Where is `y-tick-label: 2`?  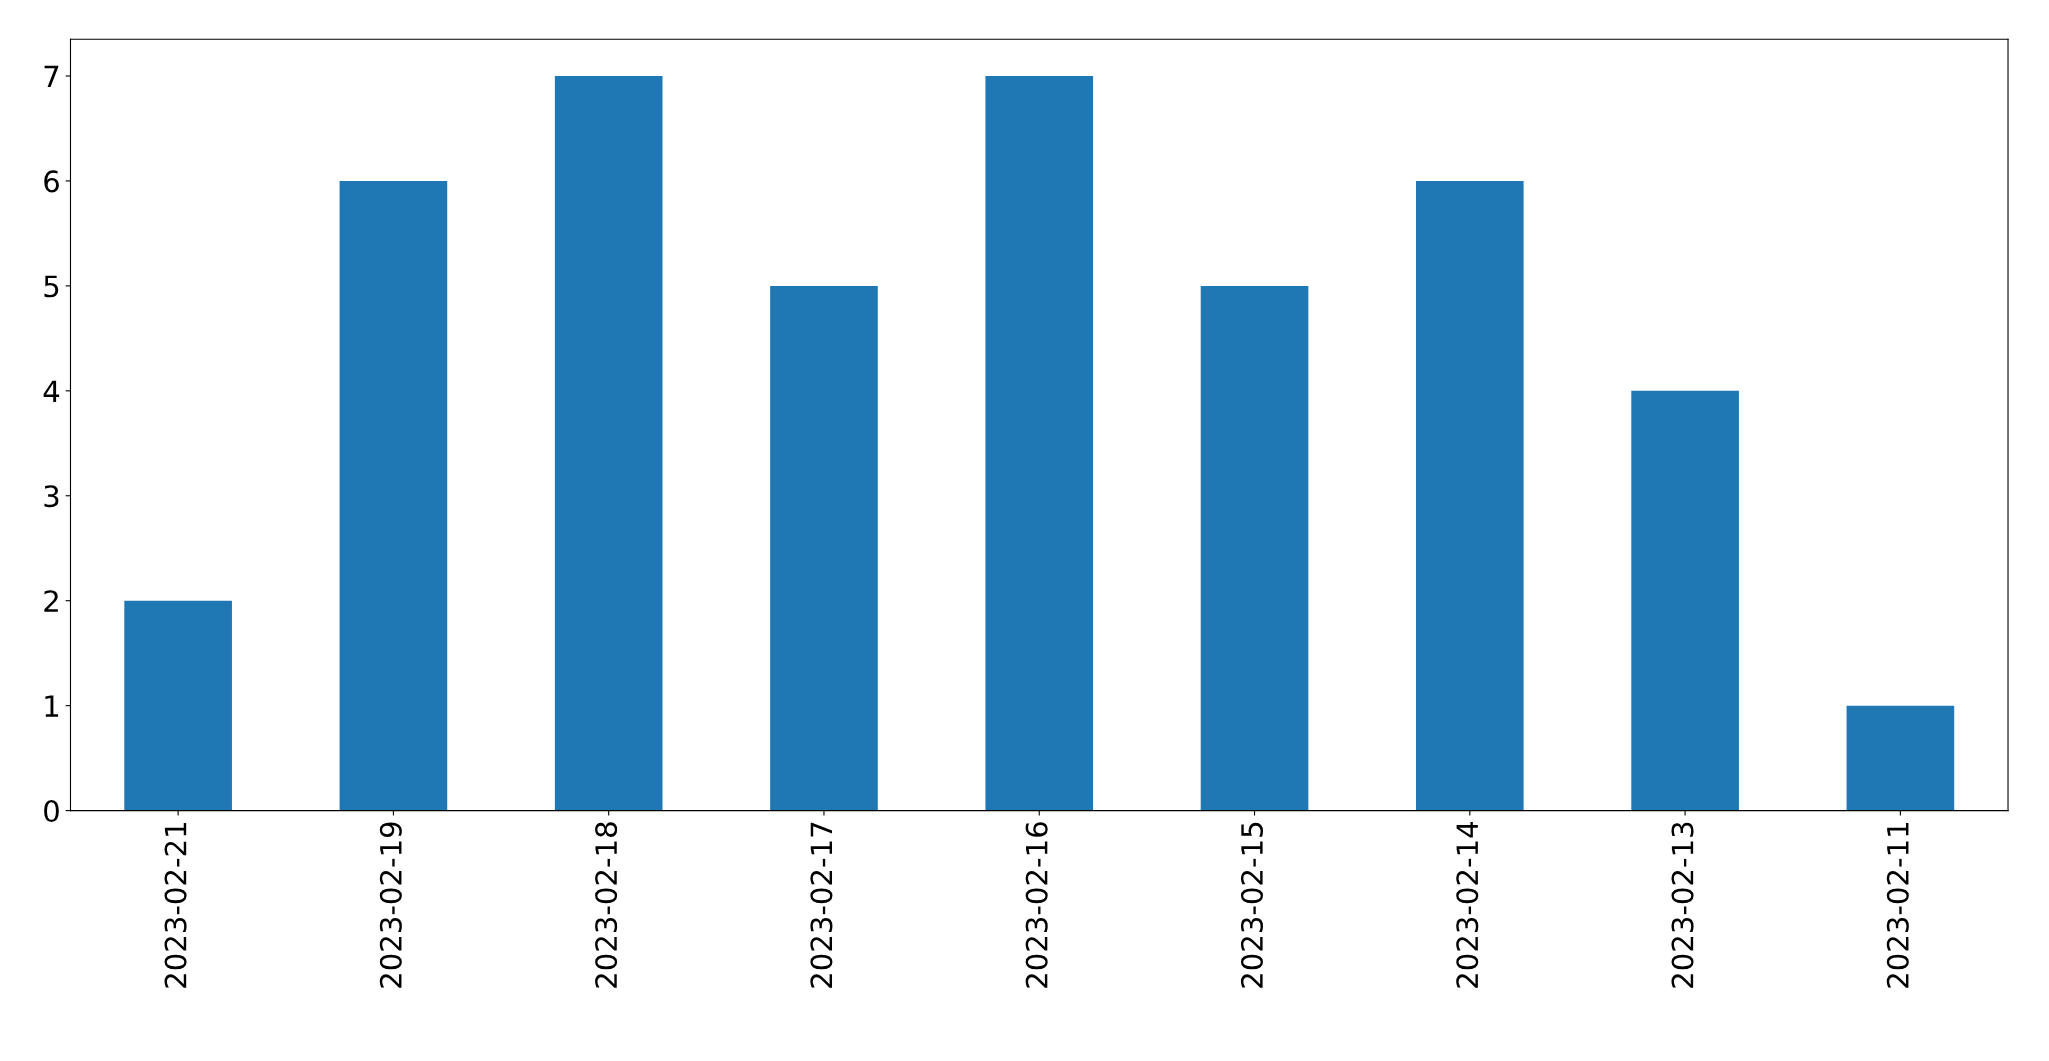
y-tick-label: 2 is located at coordinates (51, 601).